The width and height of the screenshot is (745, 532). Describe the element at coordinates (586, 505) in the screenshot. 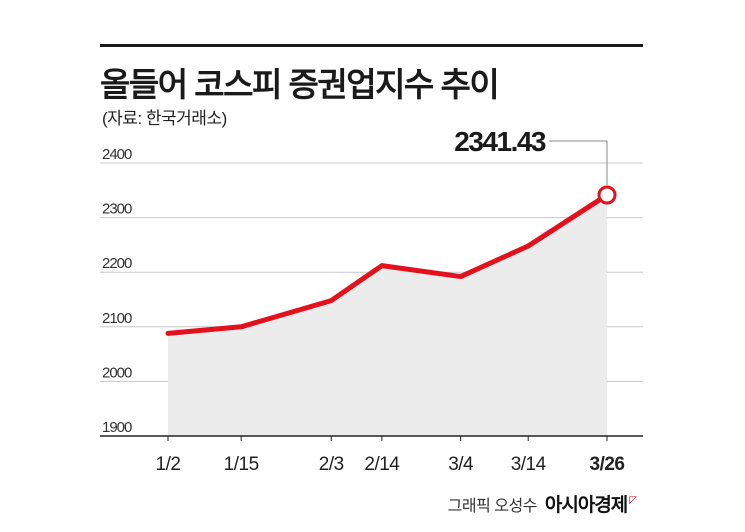

I see `brand-logo: 아시아경제` at that location.